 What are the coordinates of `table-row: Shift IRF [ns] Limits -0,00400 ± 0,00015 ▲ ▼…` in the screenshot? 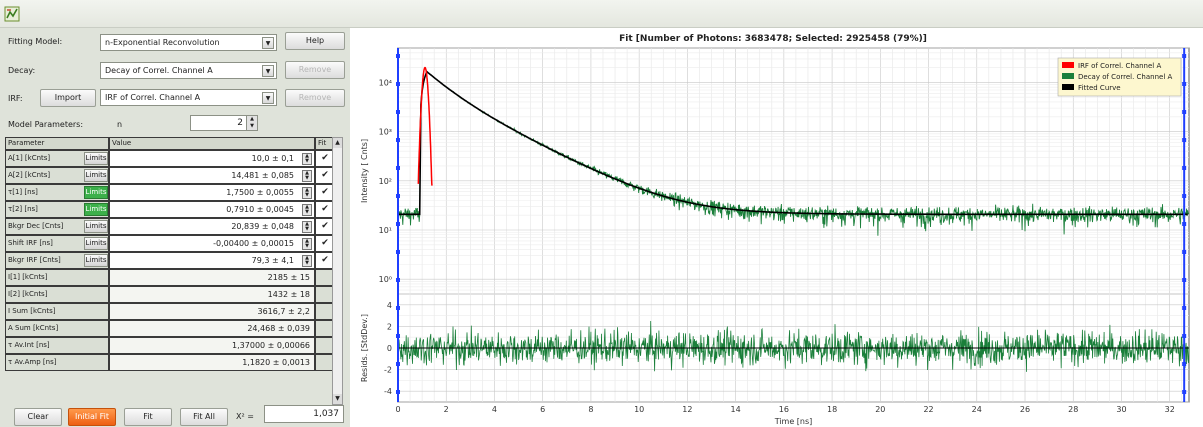 It's located at (170, 243).